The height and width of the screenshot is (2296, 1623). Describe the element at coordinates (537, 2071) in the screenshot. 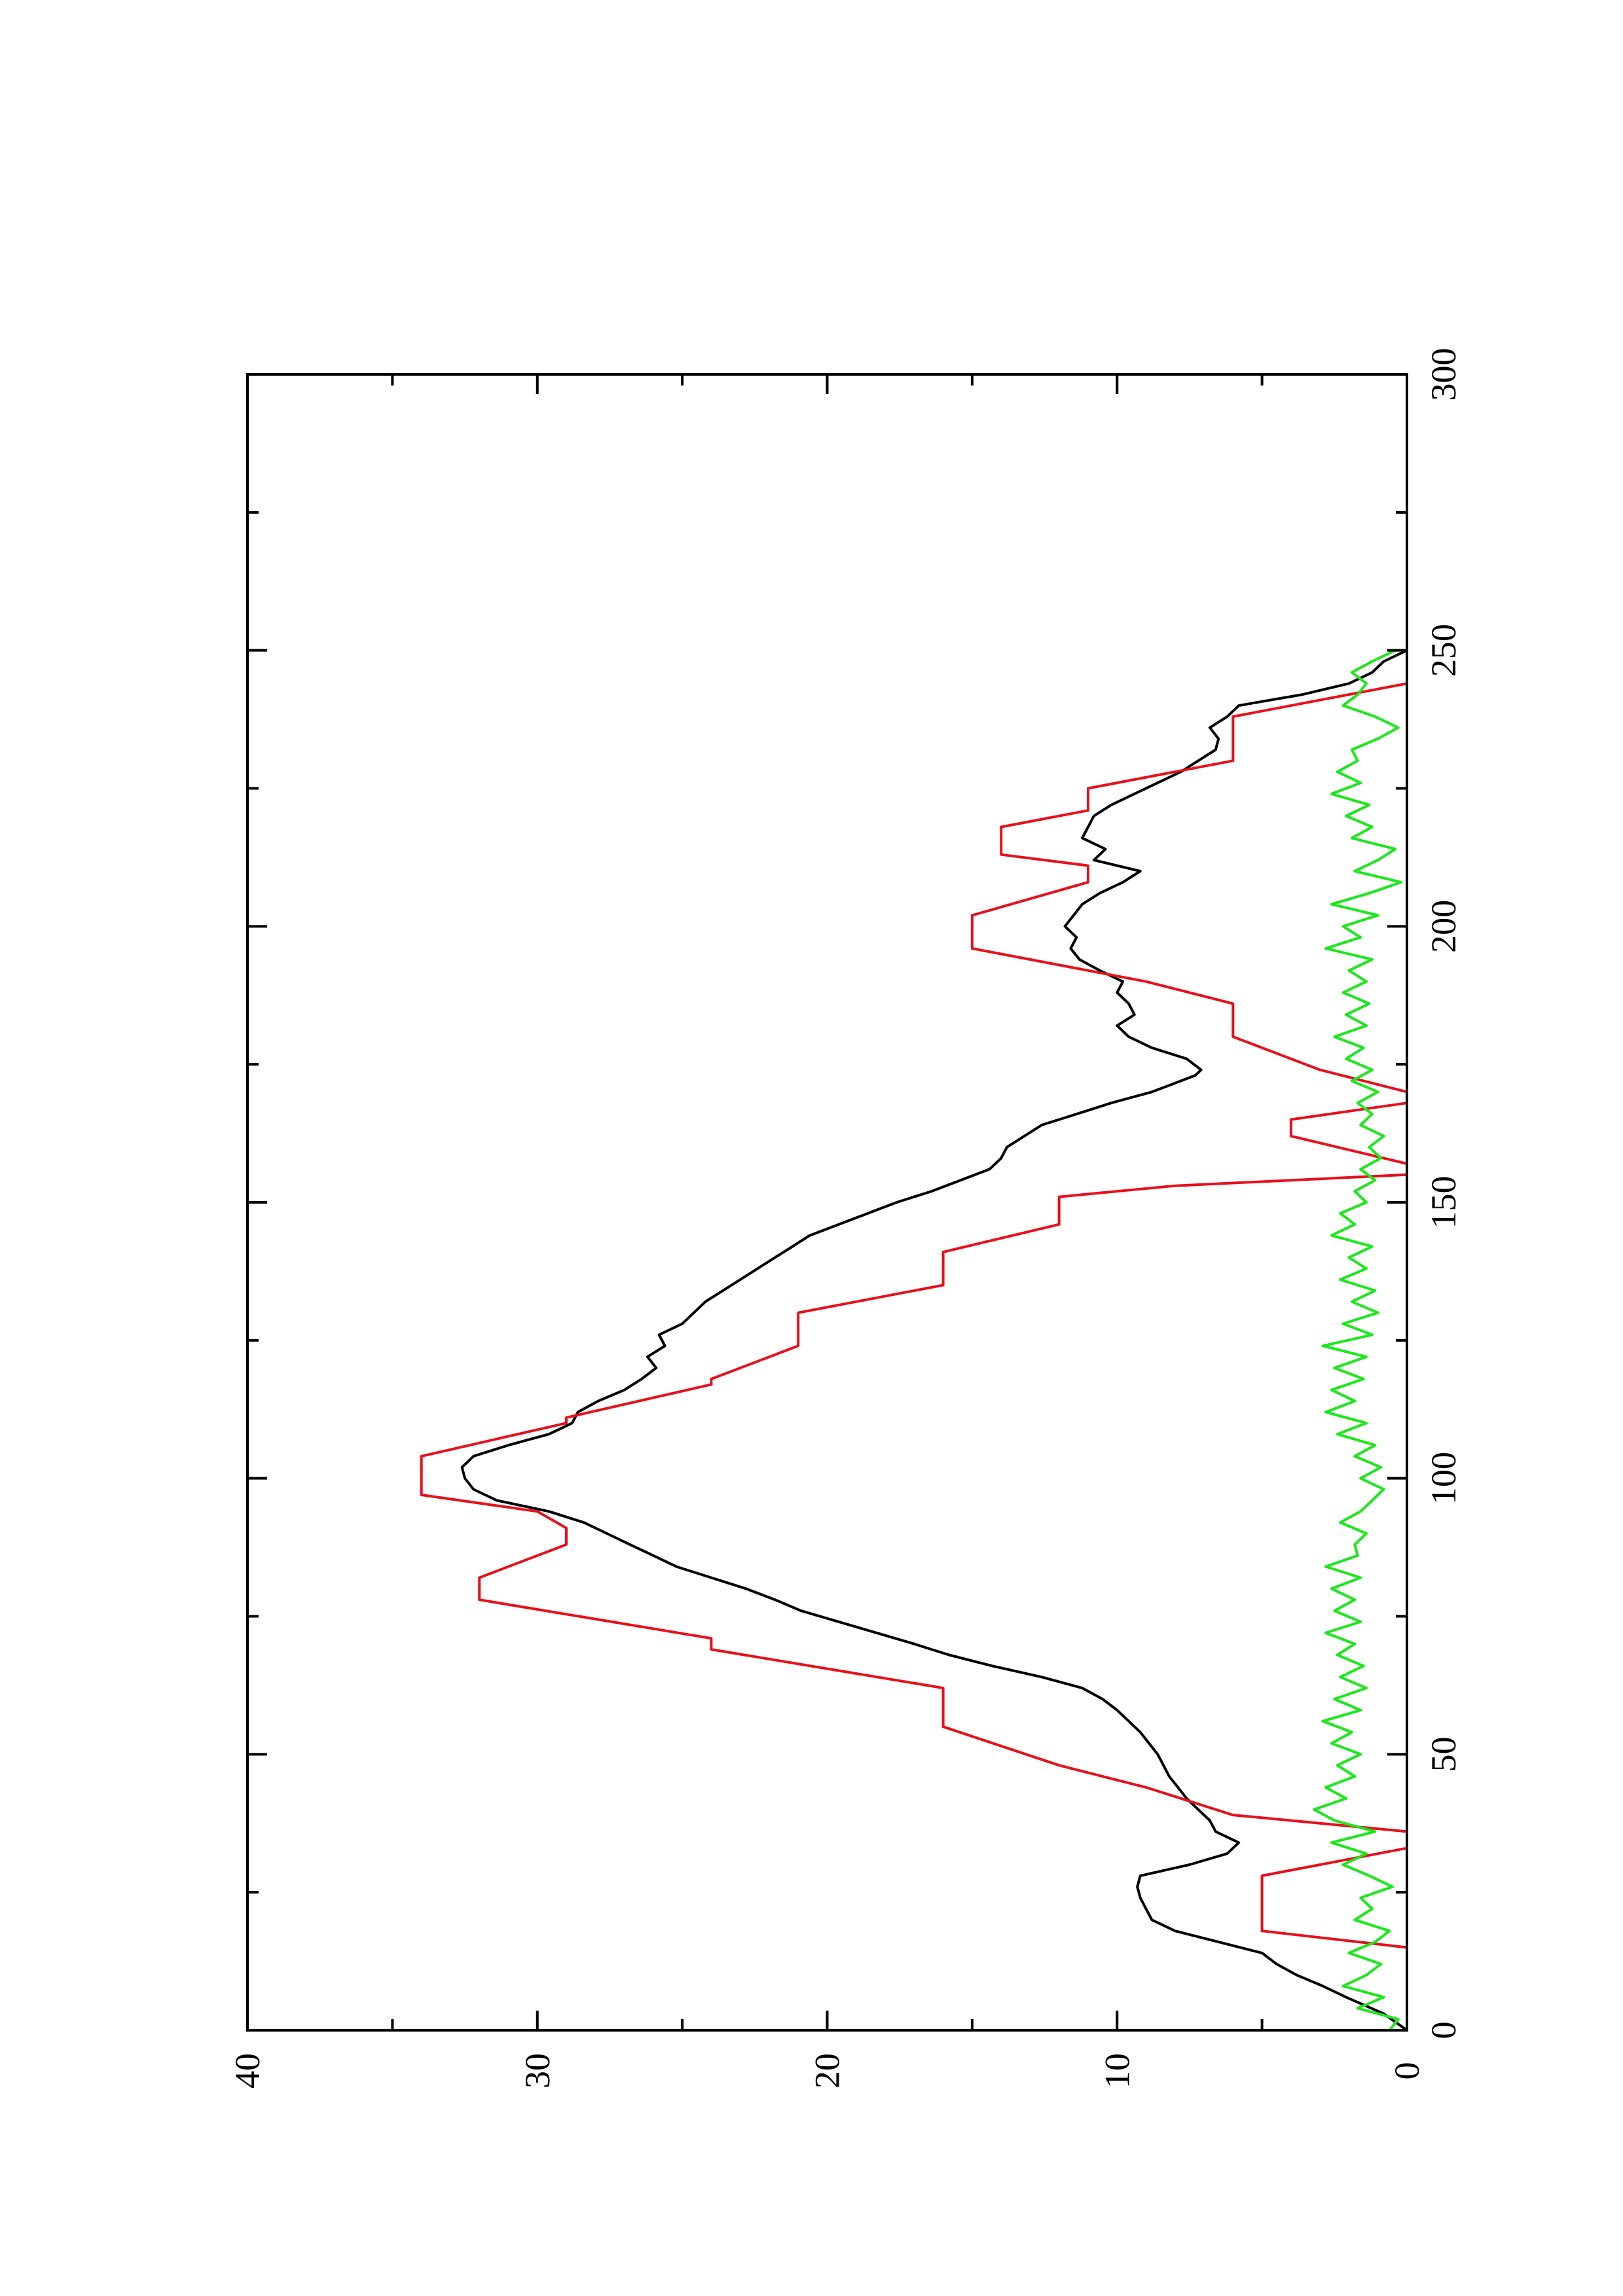

I see `y-tick-label: 30` at that location.